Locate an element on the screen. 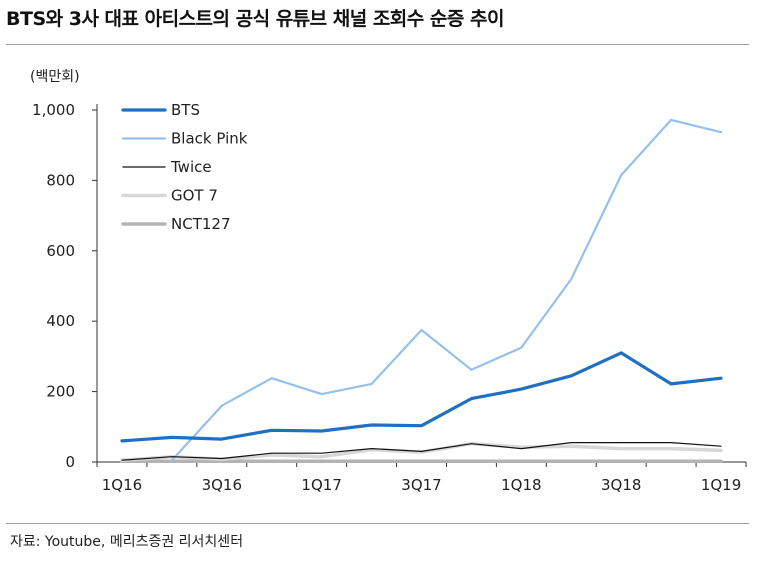  legend-label: GOT 7 is located at coordinates (194, 196).